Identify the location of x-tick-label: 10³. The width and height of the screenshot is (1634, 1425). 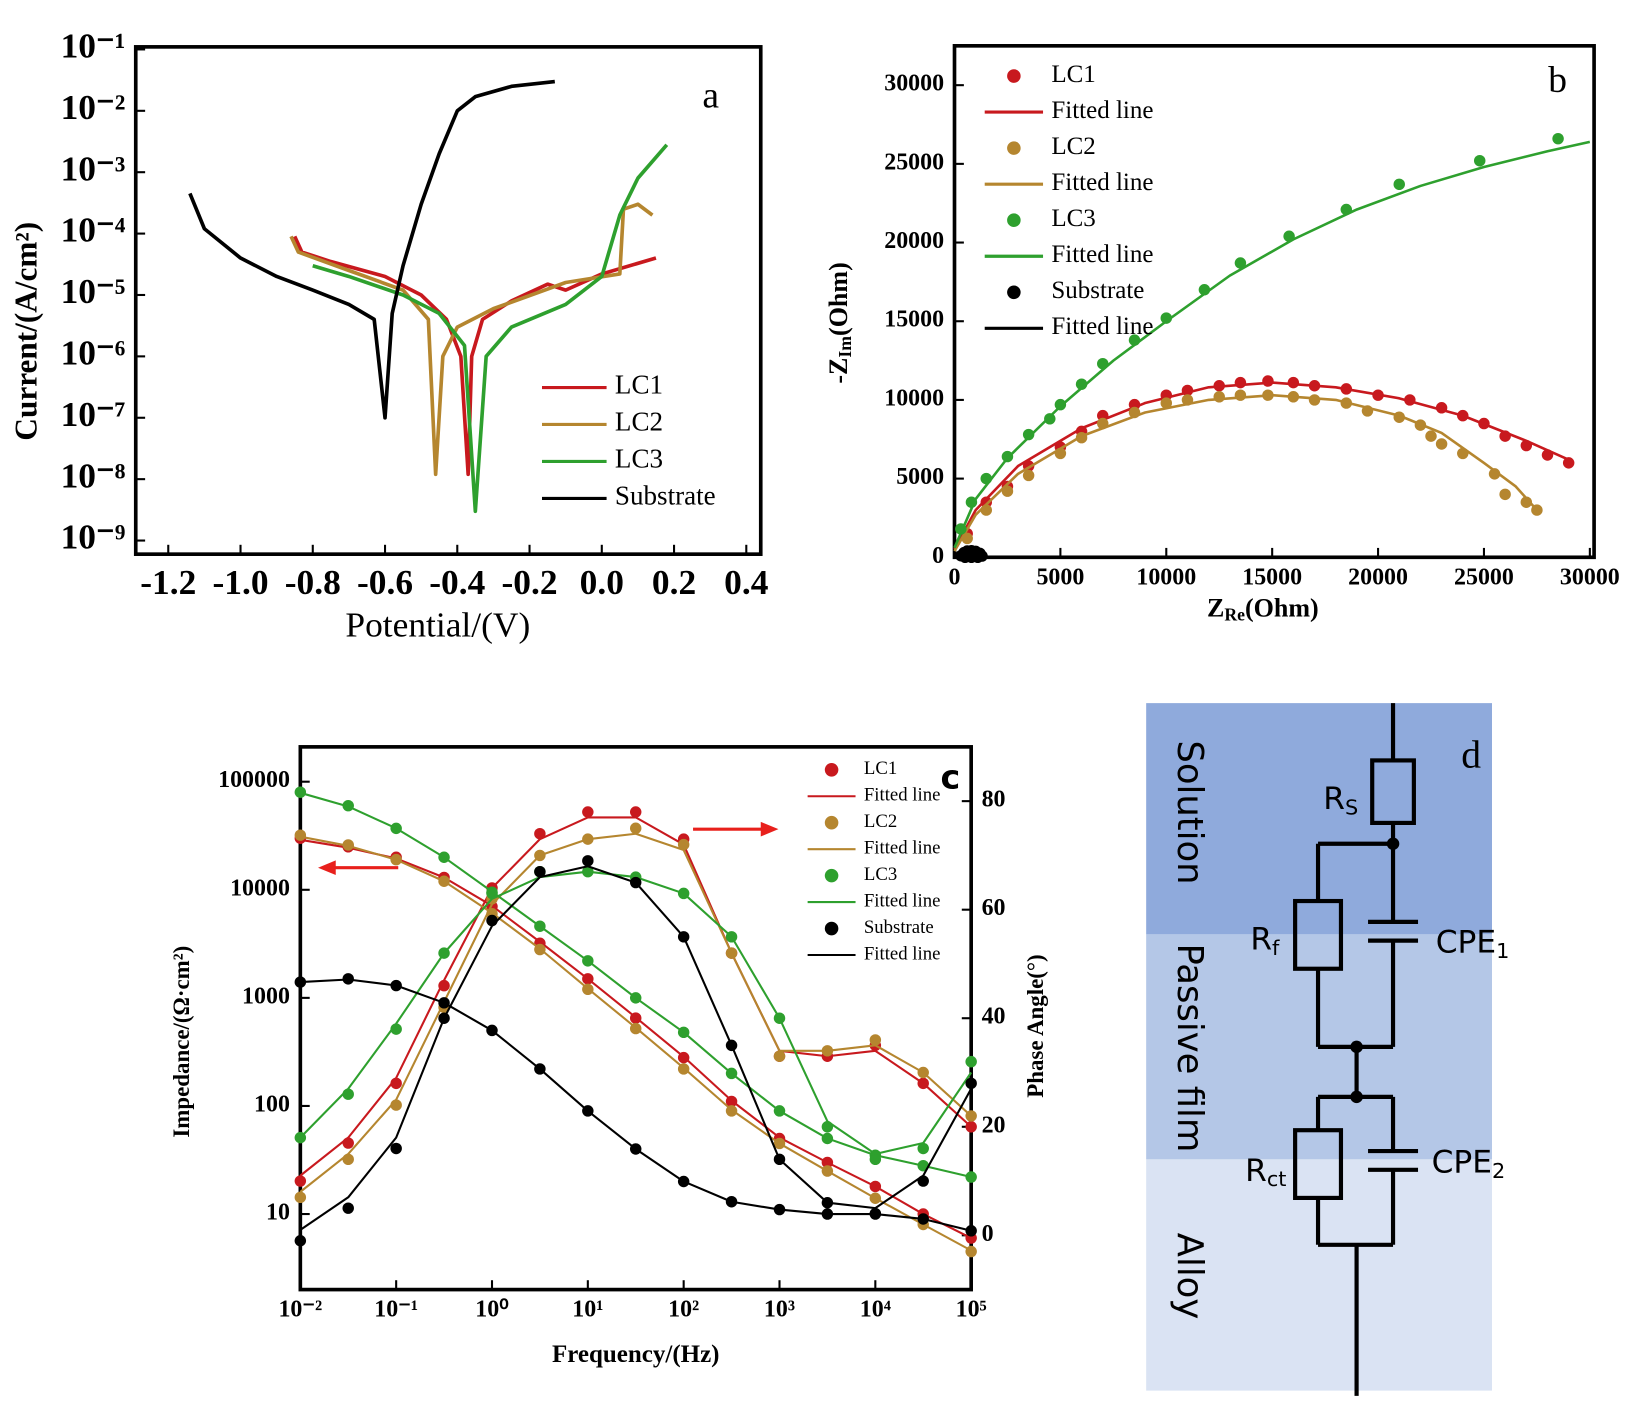
(779, 1310).